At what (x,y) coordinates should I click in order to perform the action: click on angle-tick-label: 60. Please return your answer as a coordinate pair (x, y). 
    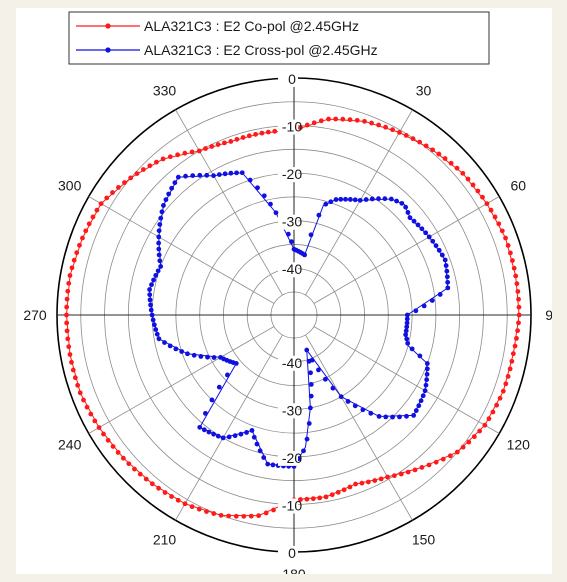
    Looking at the image, I should click on (519, 186).